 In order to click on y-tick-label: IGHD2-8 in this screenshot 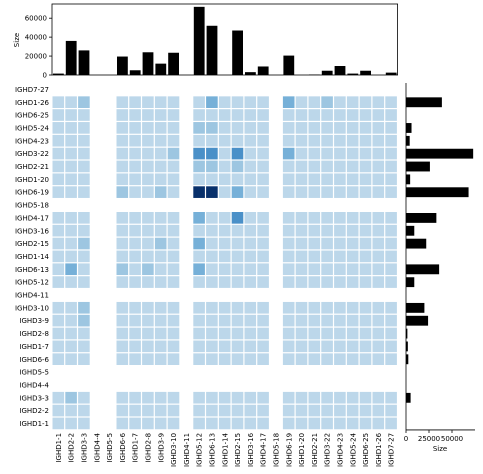, I will do `click(34, 334)`.